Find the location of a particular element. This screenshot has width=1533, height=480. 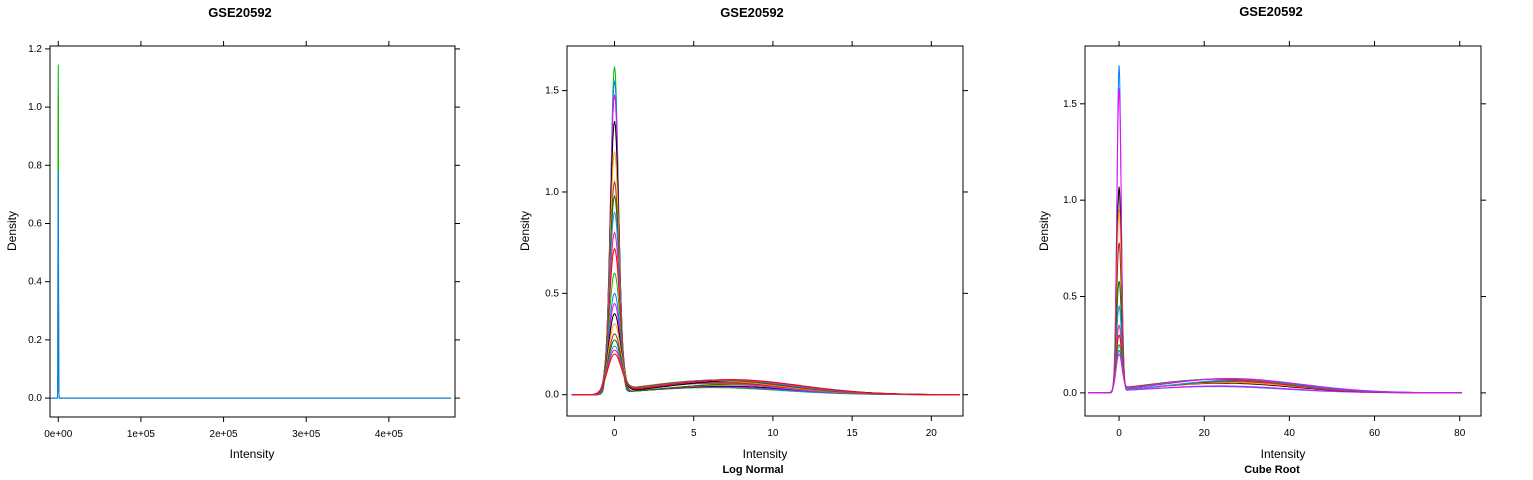

x-tick-label: 3e+05 is located at coordinates (306, 434).